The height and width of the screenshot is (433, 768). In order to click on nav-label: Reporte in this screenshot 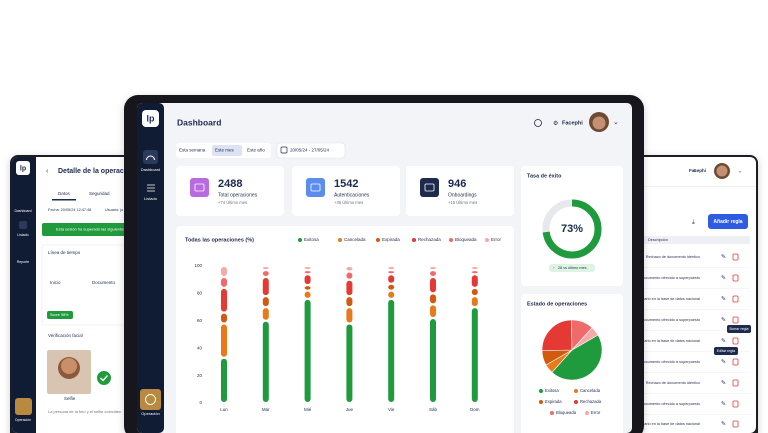, I will do `click(23, 262)`.